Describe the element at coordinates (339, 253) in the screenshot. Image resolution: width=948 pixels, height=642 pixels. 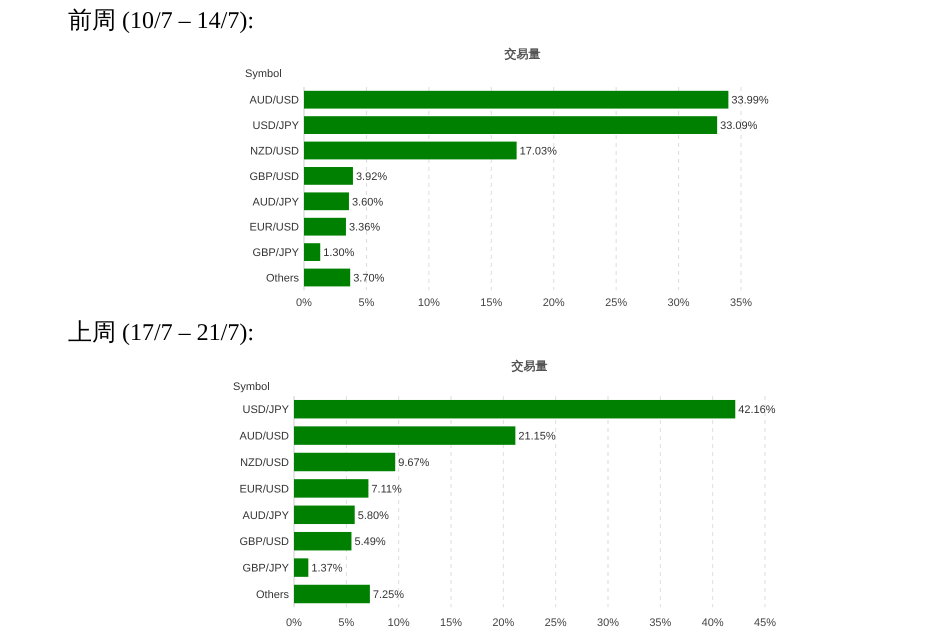
I see `data-label: 1.30%` at that location.